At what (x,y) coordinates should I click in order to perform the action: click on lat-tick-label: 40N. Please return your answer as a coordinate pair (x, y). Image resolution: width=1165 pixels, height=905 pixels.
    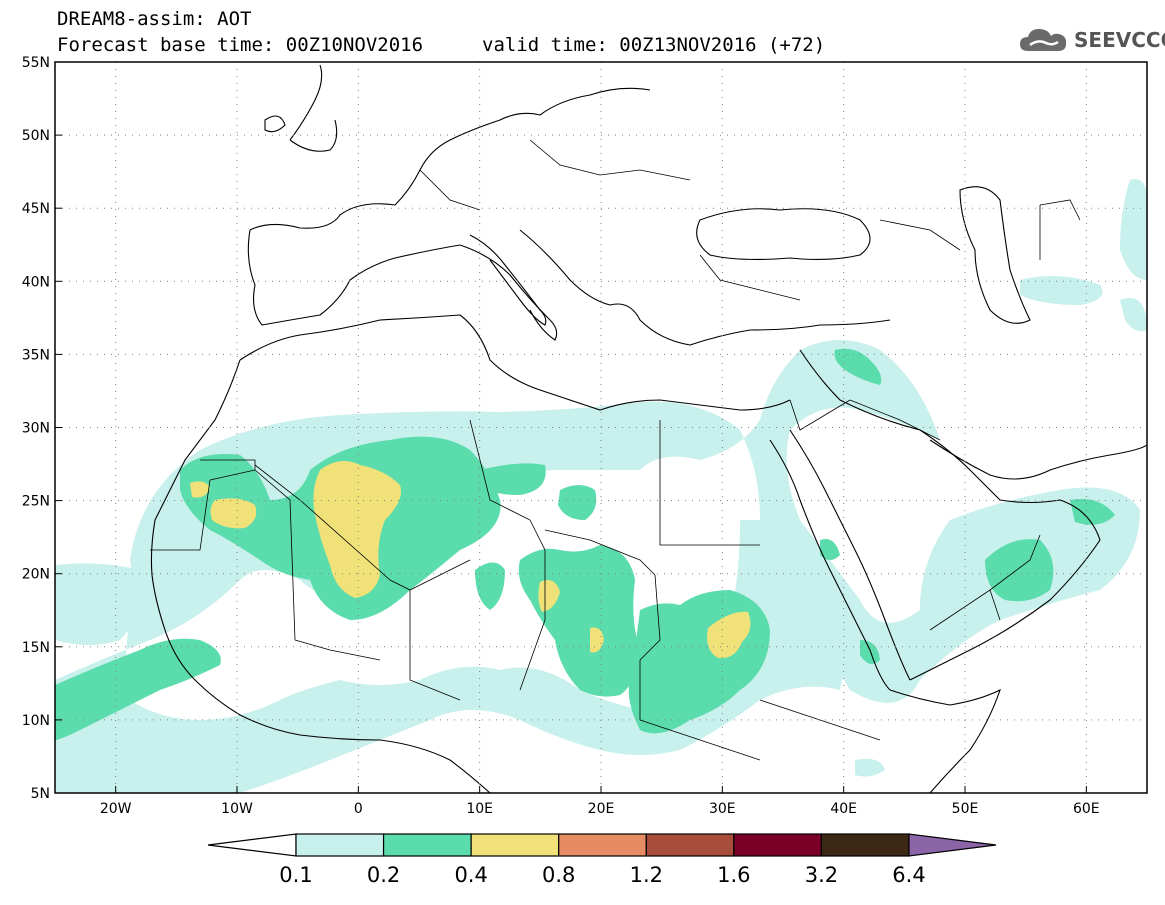
    Looking at the image, I should click on (36, 282).